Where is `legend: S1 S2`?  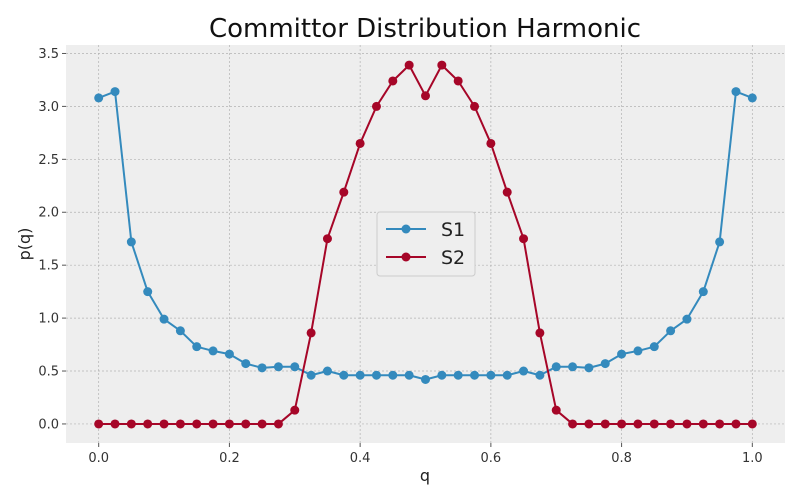
legend: S1 S2 is located at coordinates (426, 244).